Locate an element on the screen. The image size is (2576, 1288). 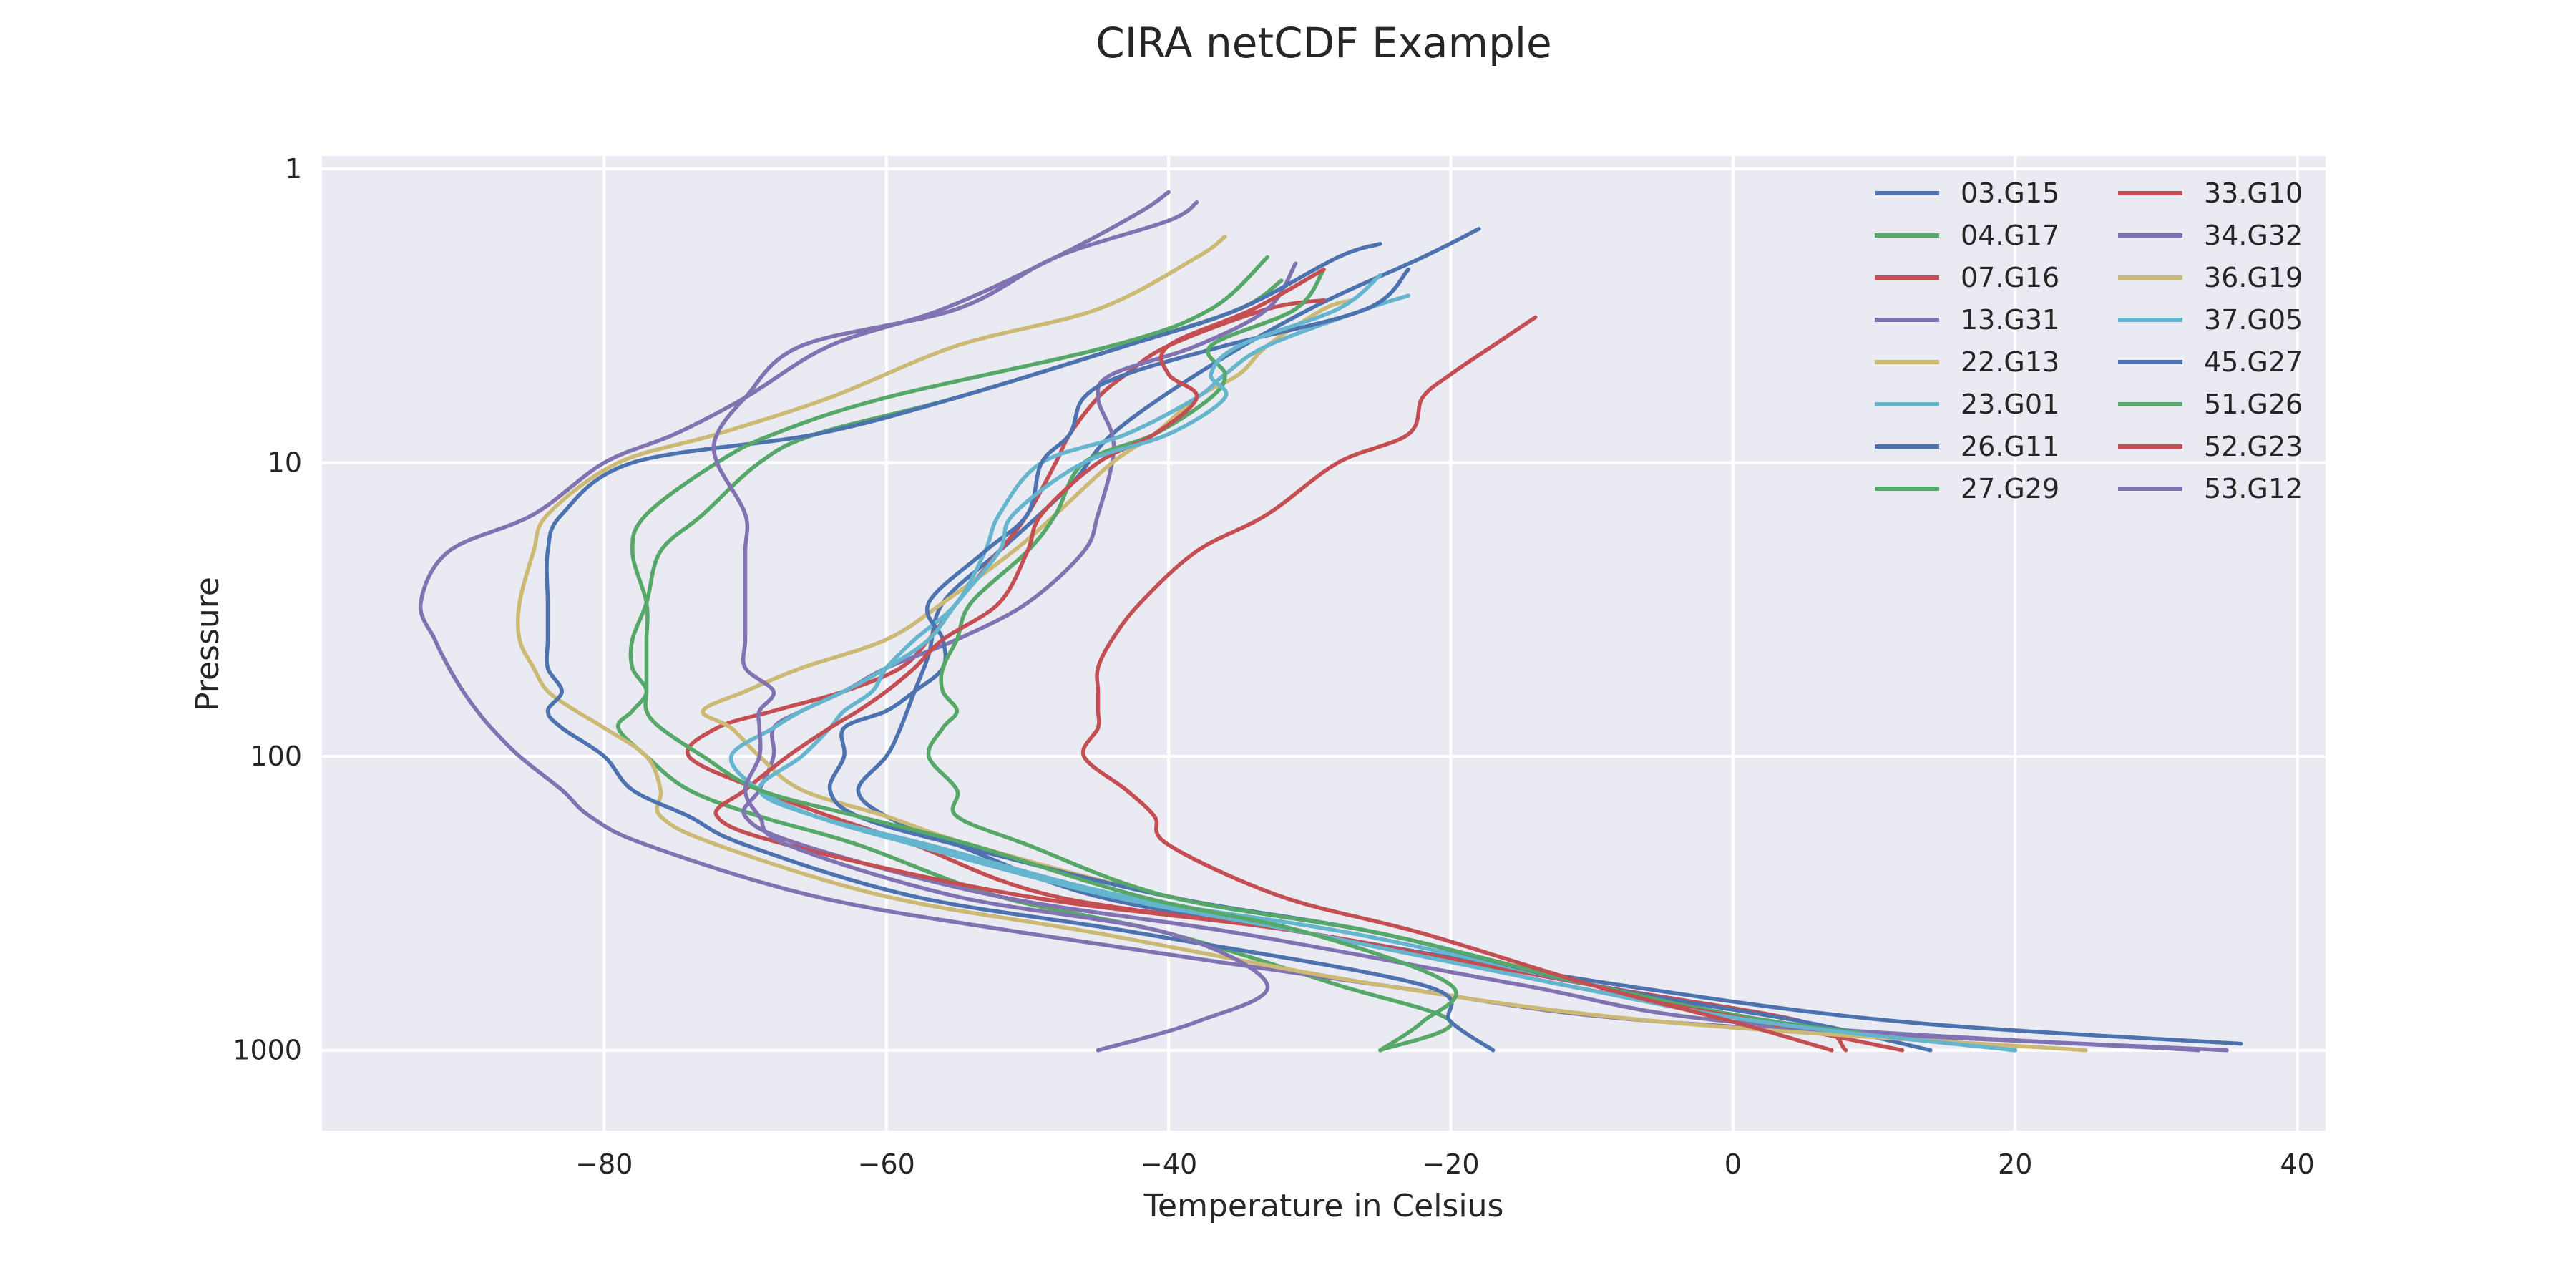
legend-label: 27.G29 is located at coordinates (2010, 488).